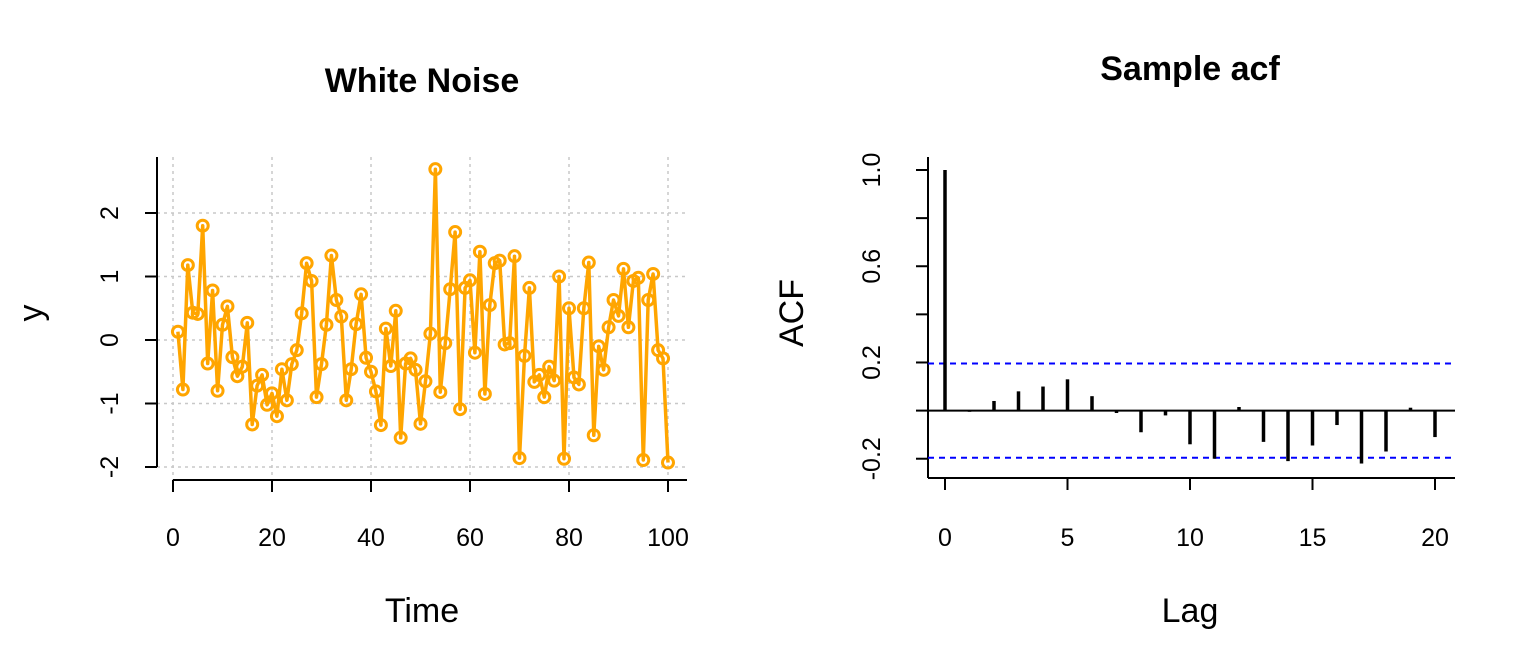  What do you see at coordinates (1190, 611) in the screenshot?
I see `acf-xlabel: Lag` at bounding box center [1190, 611].